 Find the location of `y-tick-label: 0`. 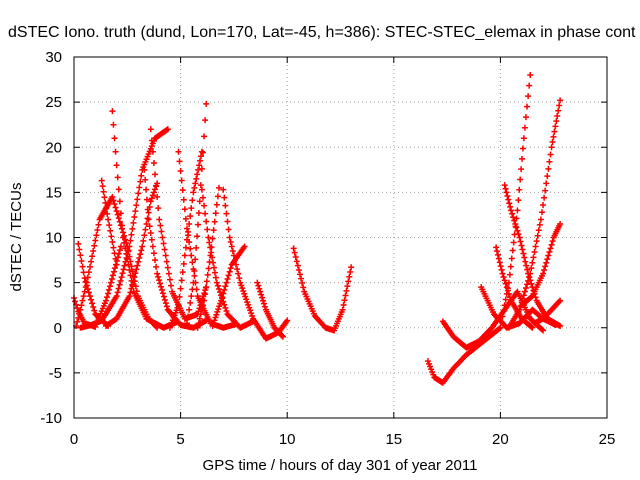

y-tick-label: 0 is located at coordinates (58, 328).